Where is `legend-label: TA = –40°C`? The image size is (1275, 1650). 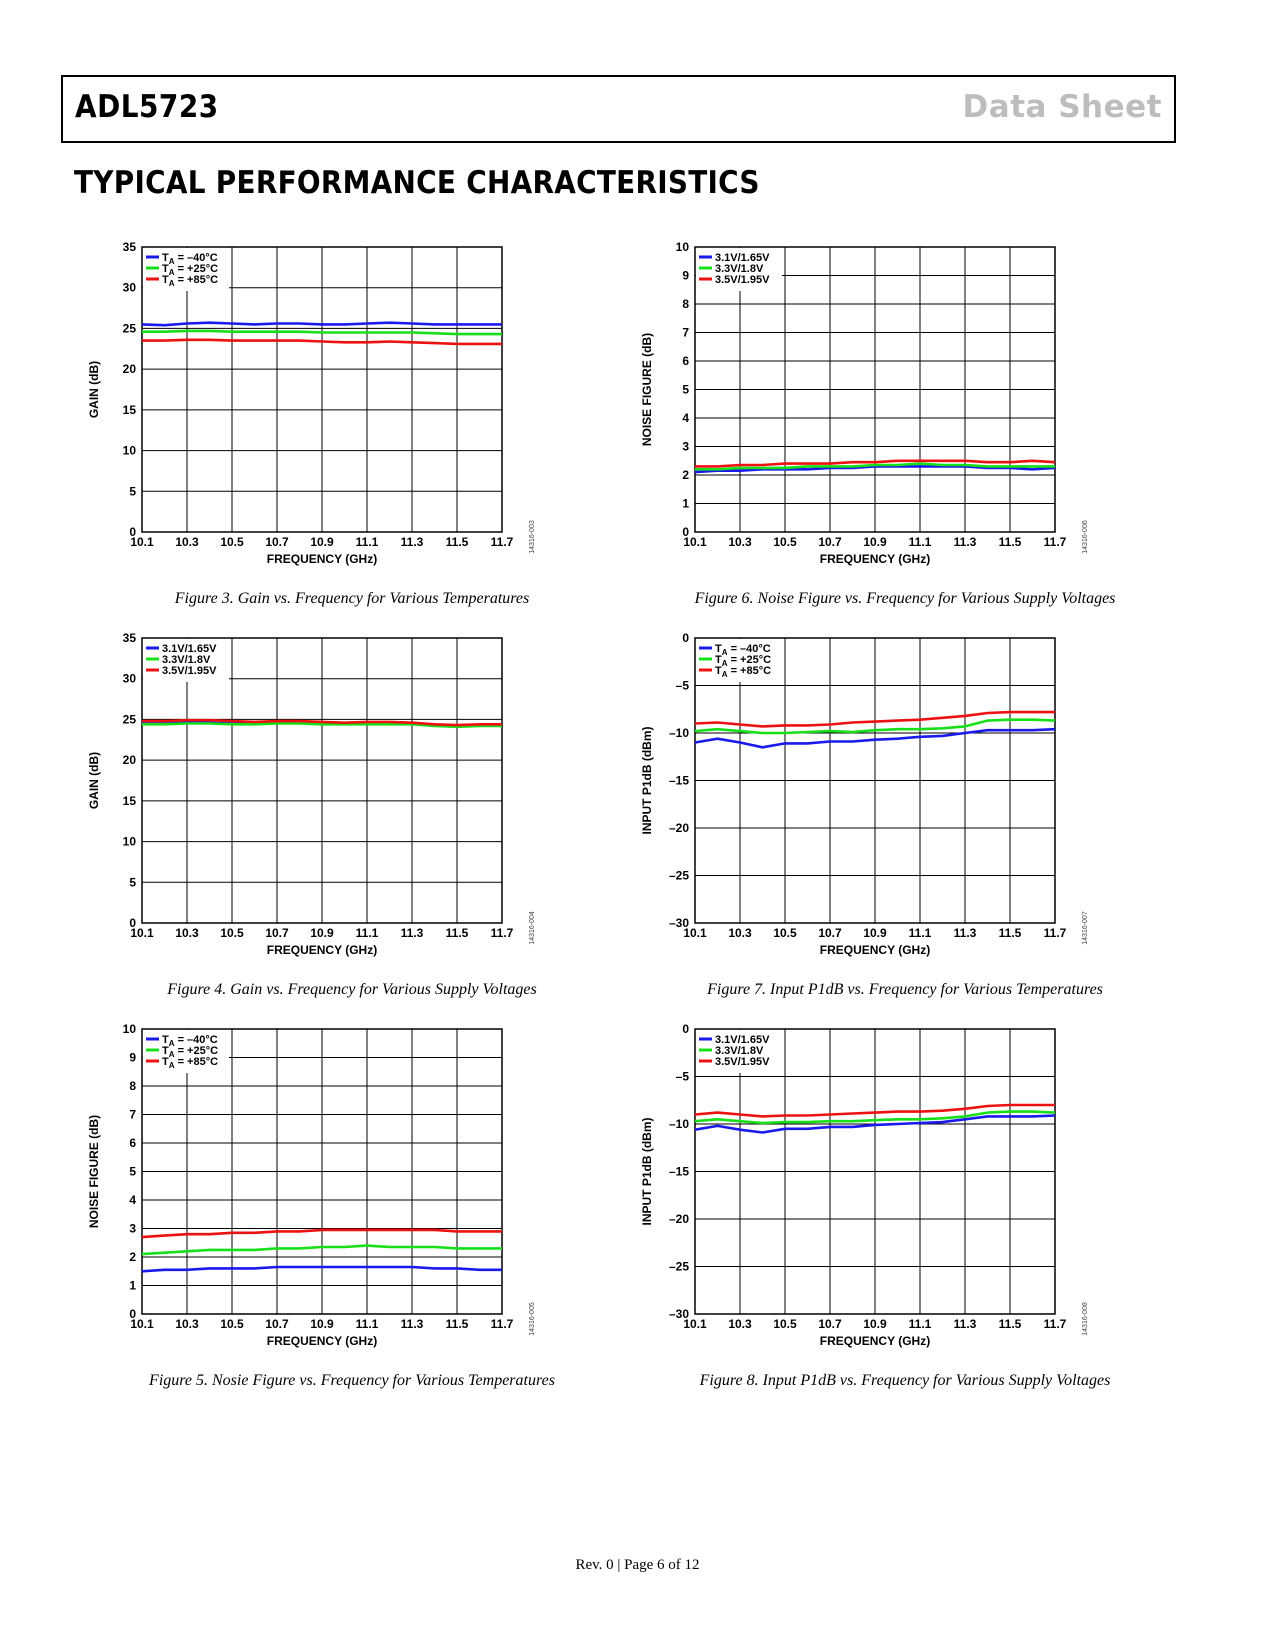 legend-label: TA = –40°C is located at coordinates (190, 1041).